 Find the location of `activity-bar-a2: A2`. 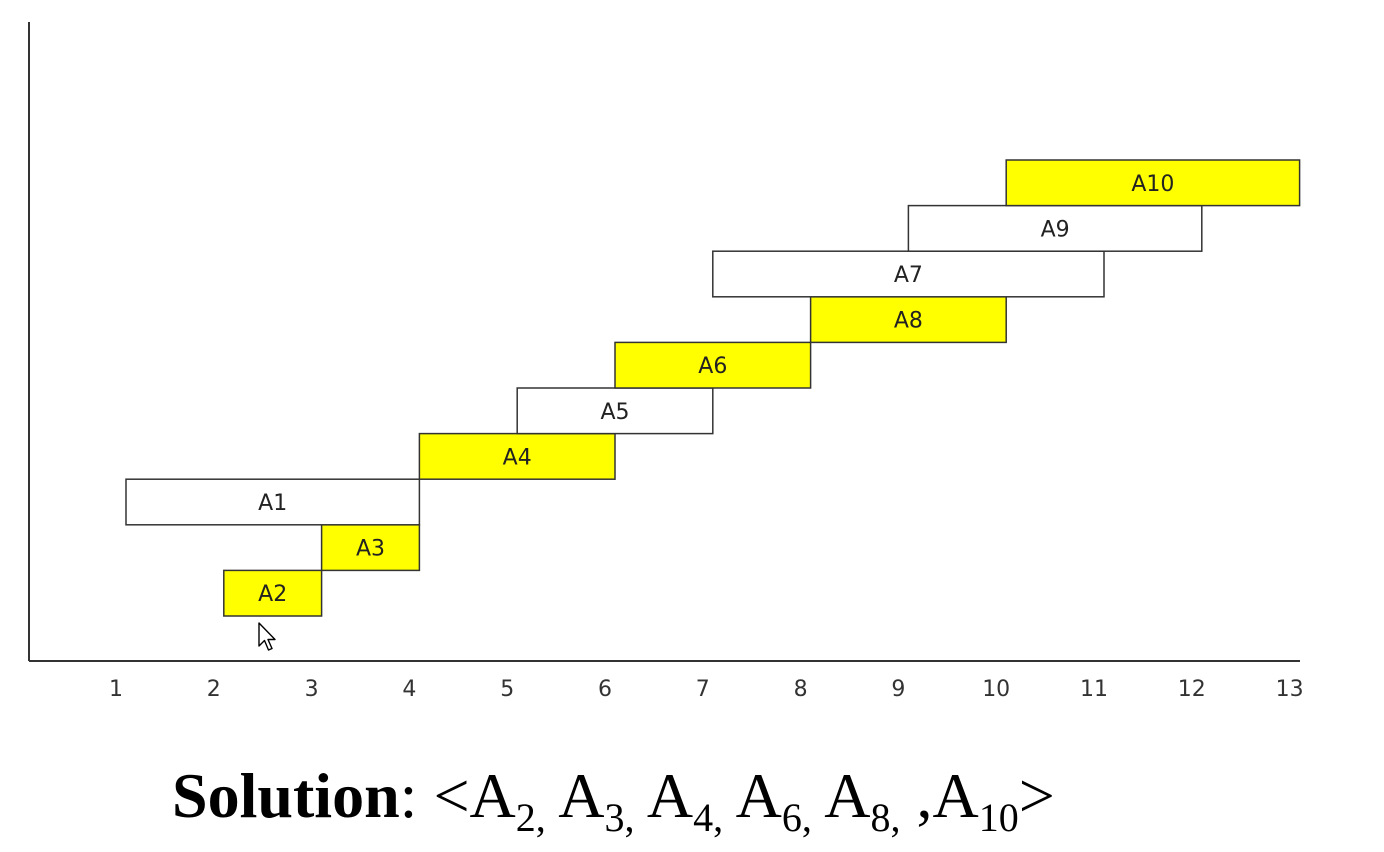

activity-bar-a2: A2 is located at coordinates (273, 593).